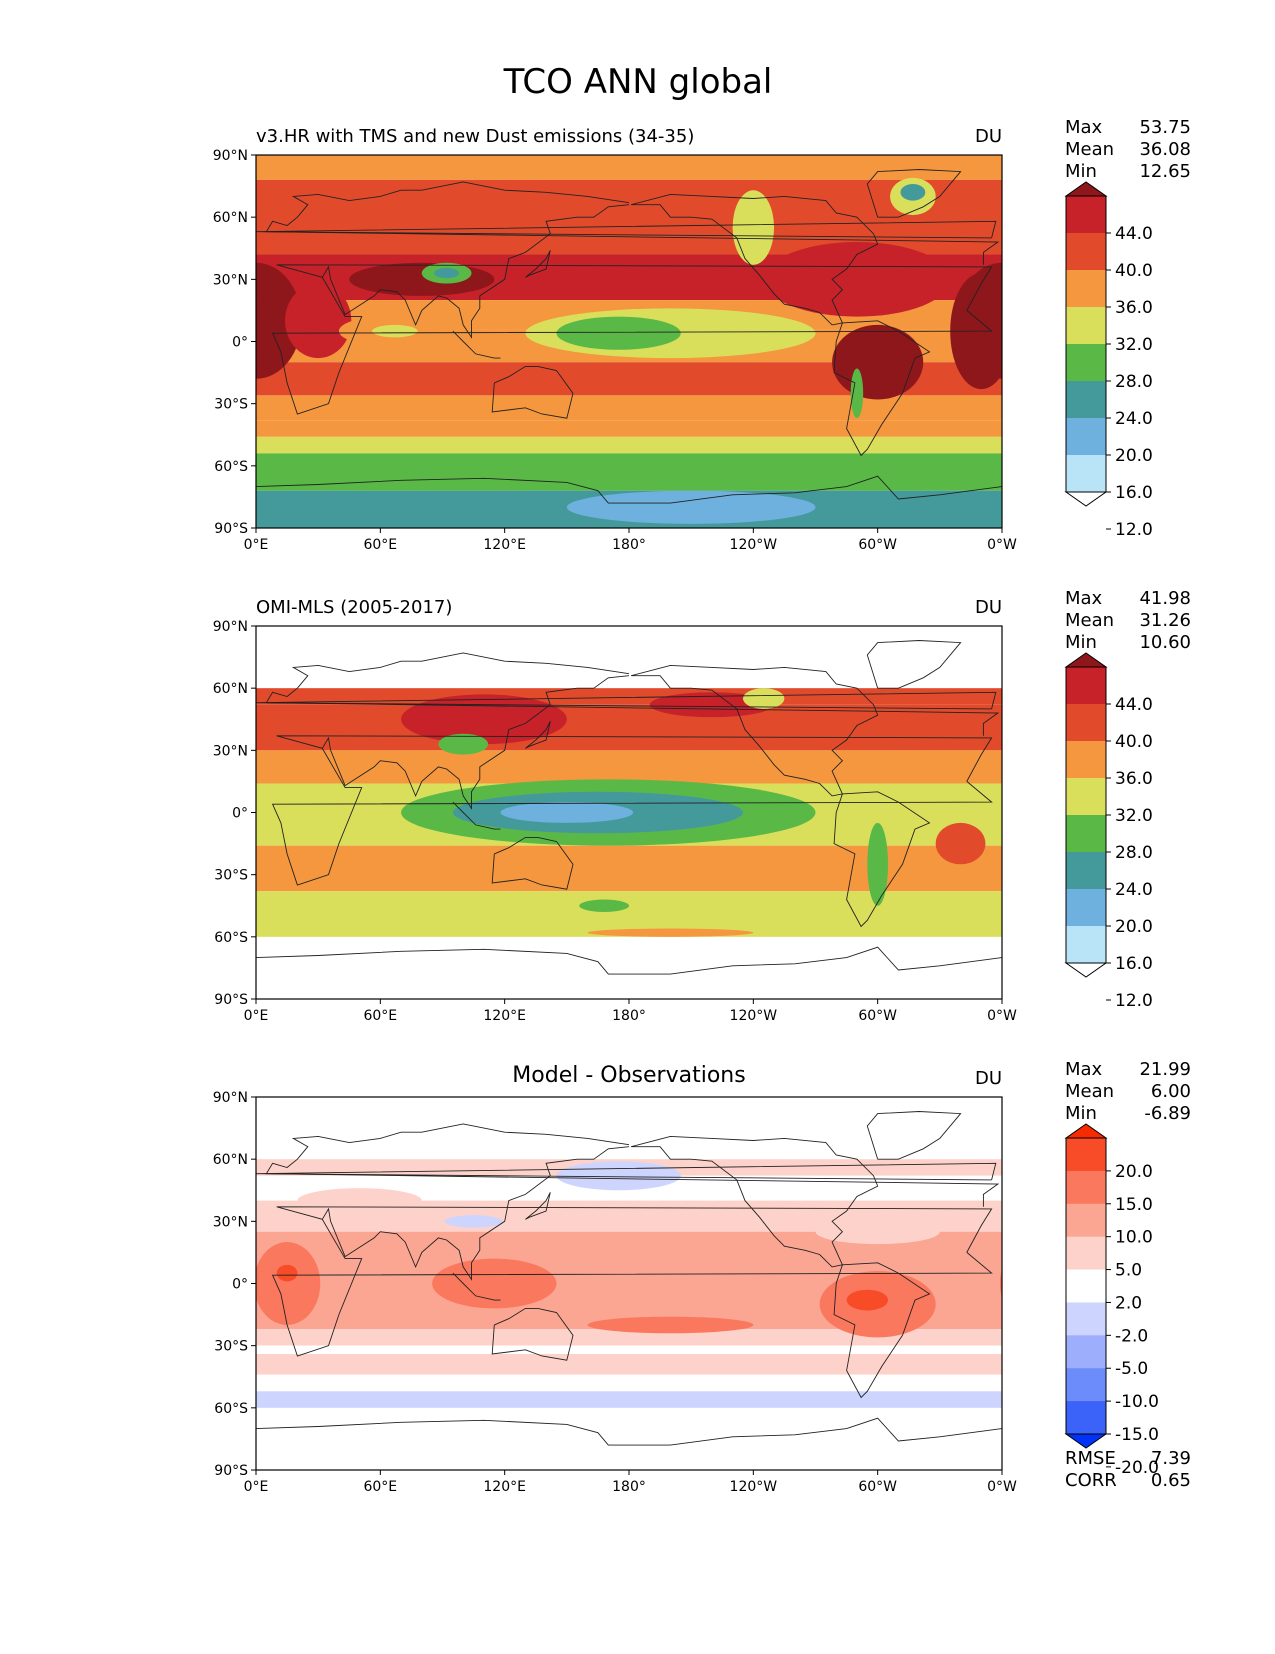  I want to click on colorbar-level-label: -2.0, so click(1131, 1336).